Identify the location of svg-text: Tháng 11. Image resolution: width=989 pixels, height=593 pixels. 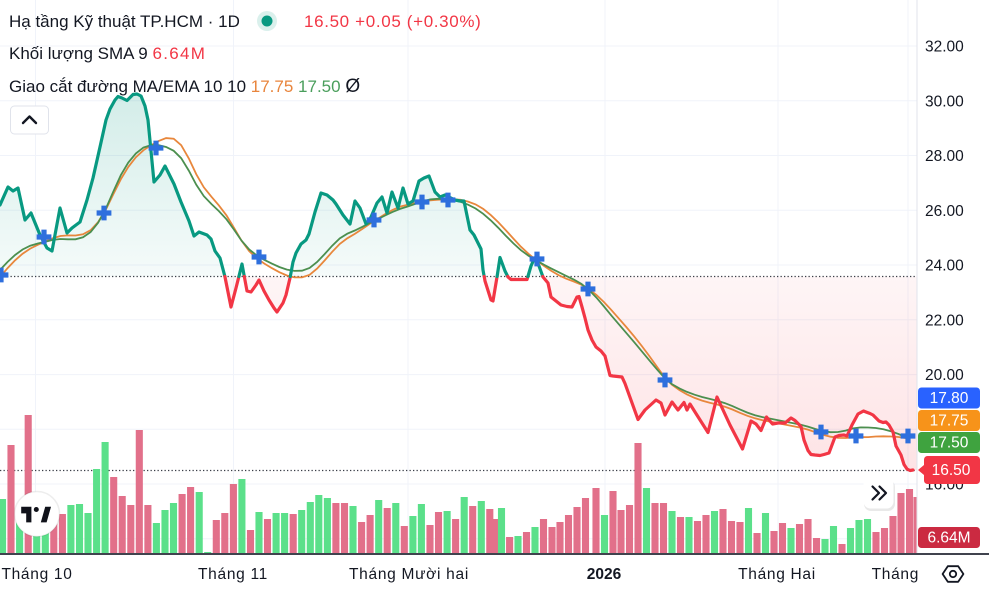
(233, 574).